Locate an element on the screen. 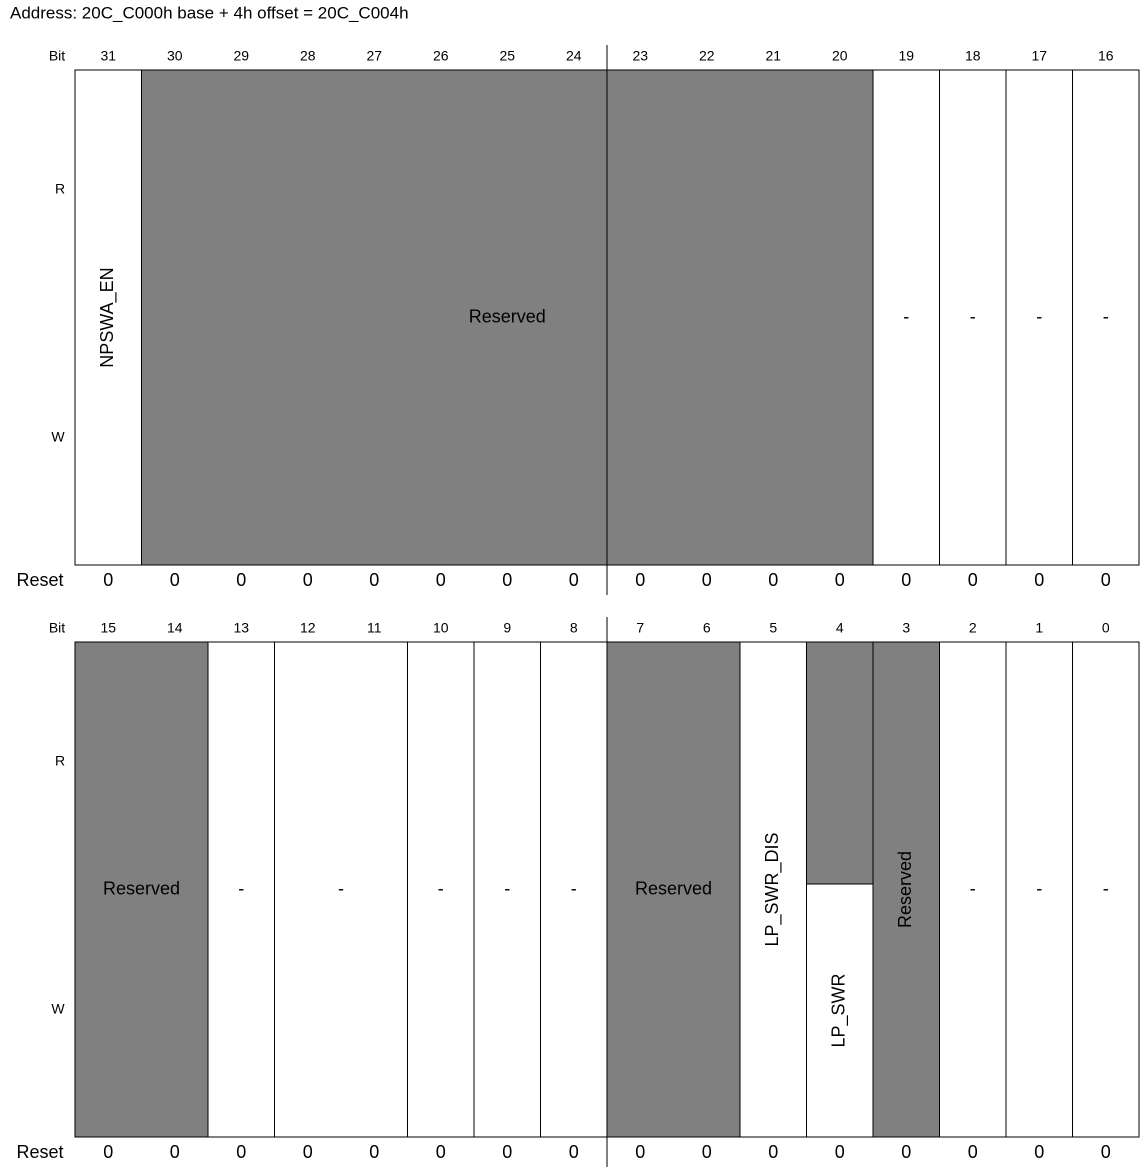 The height and width of the screenshot is (1170, 1147). bit-number: 2 is located at coordinates (973, 628).